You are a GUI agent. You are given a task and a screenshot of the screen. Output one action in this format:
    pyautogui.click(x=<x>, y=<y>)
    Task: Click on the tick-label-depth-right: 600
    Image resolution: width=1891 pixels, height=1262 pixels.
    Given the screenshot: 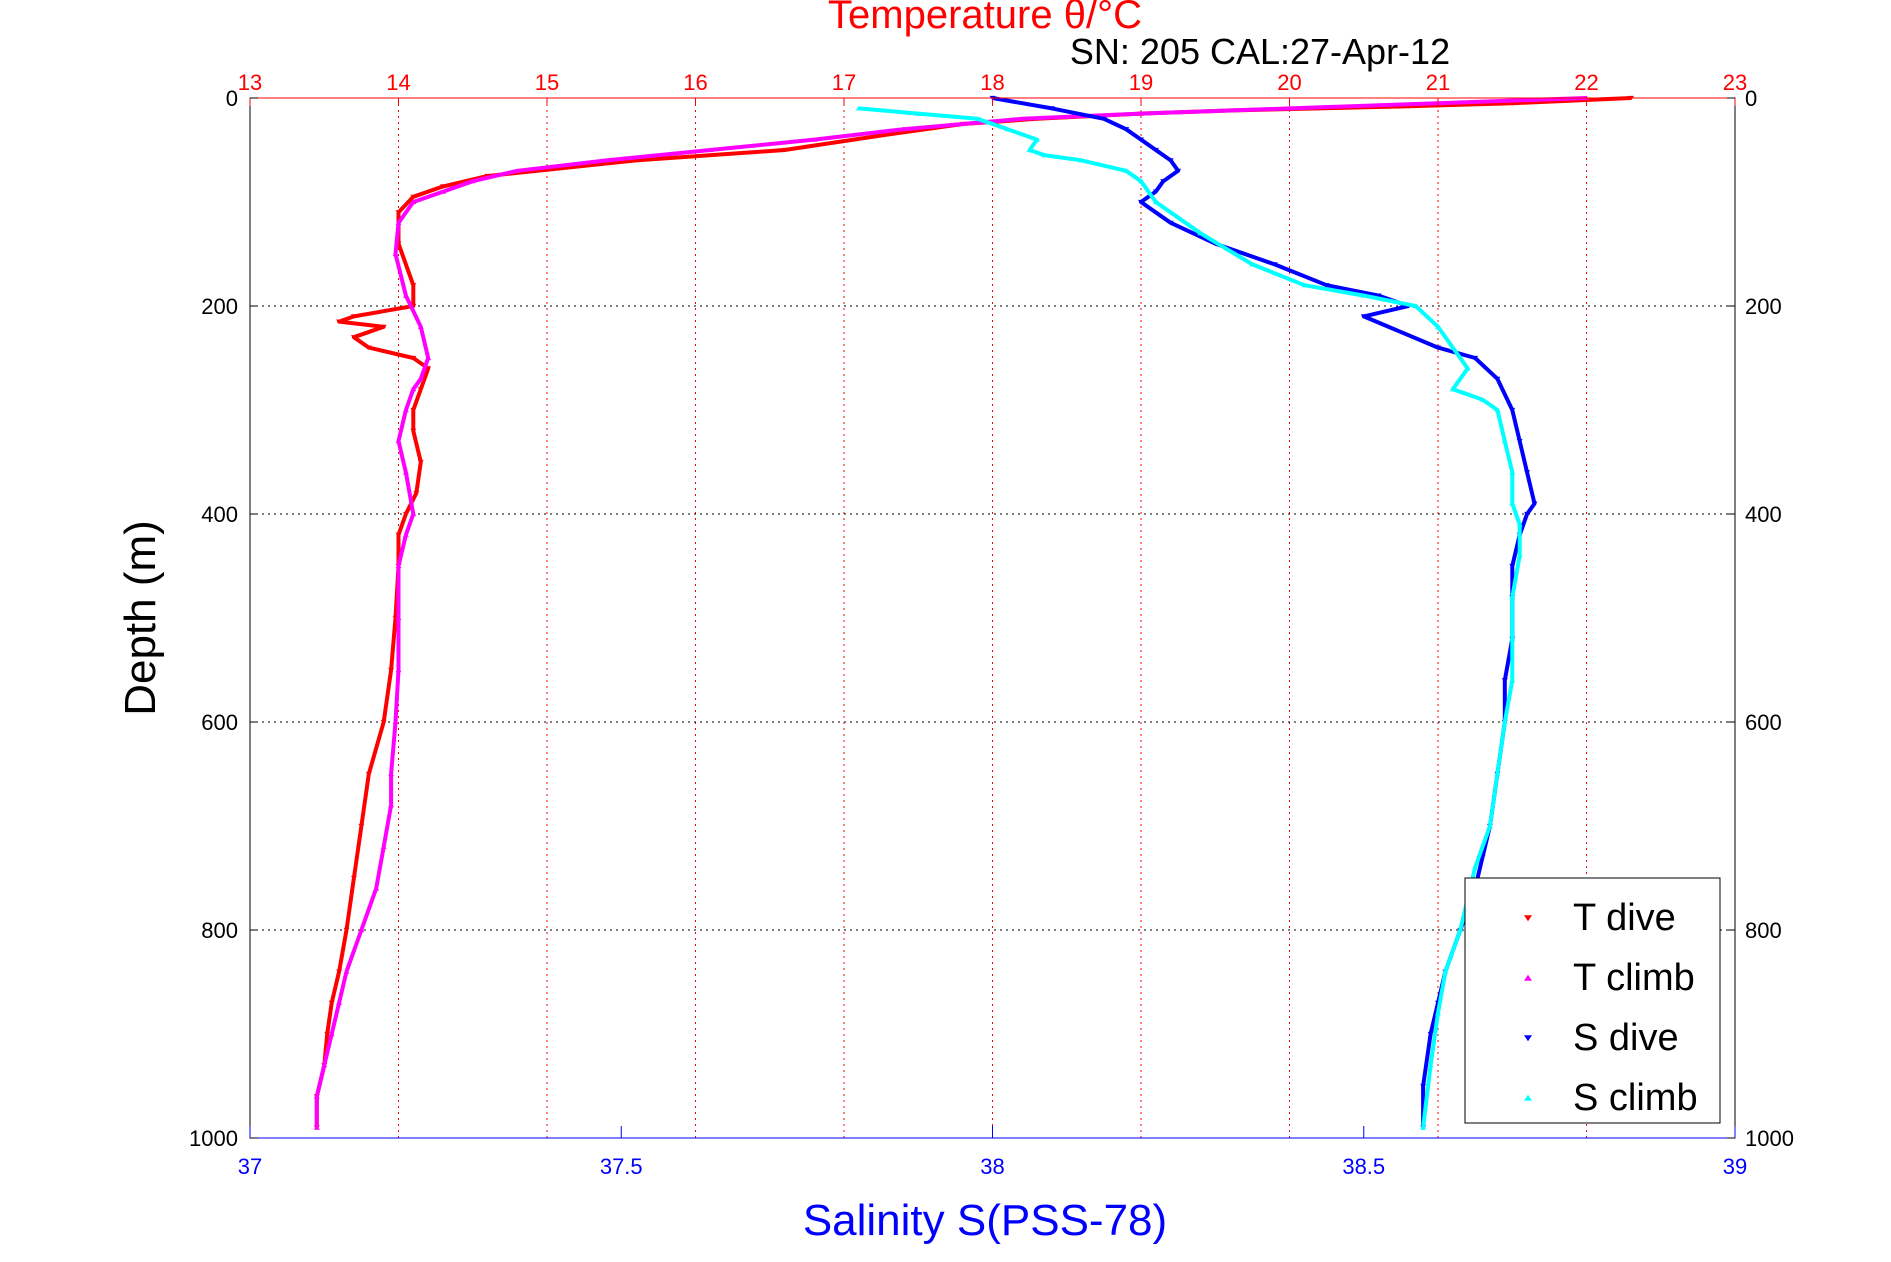 What is the action you would take?
    pyautogui.click(x=1763, y=722)
    